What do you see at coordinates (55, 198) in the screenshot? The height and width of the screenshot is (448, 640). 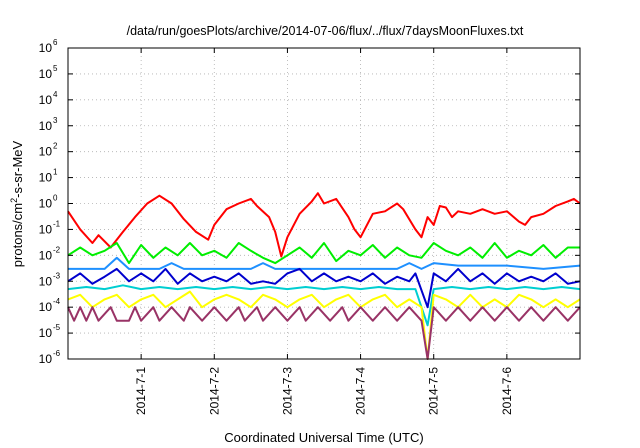 I see `y-tick-exponent: 0` at bounding box center [55, 198].